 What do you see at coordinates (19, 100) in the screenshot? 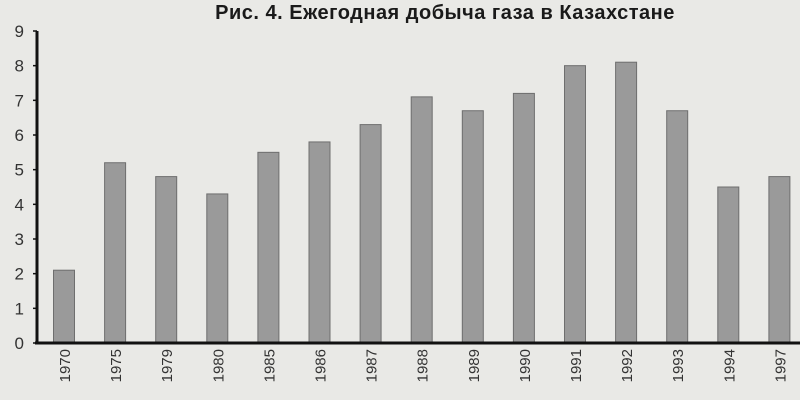
I see `y-tick-label: 7` at bounding box center [19, 100].